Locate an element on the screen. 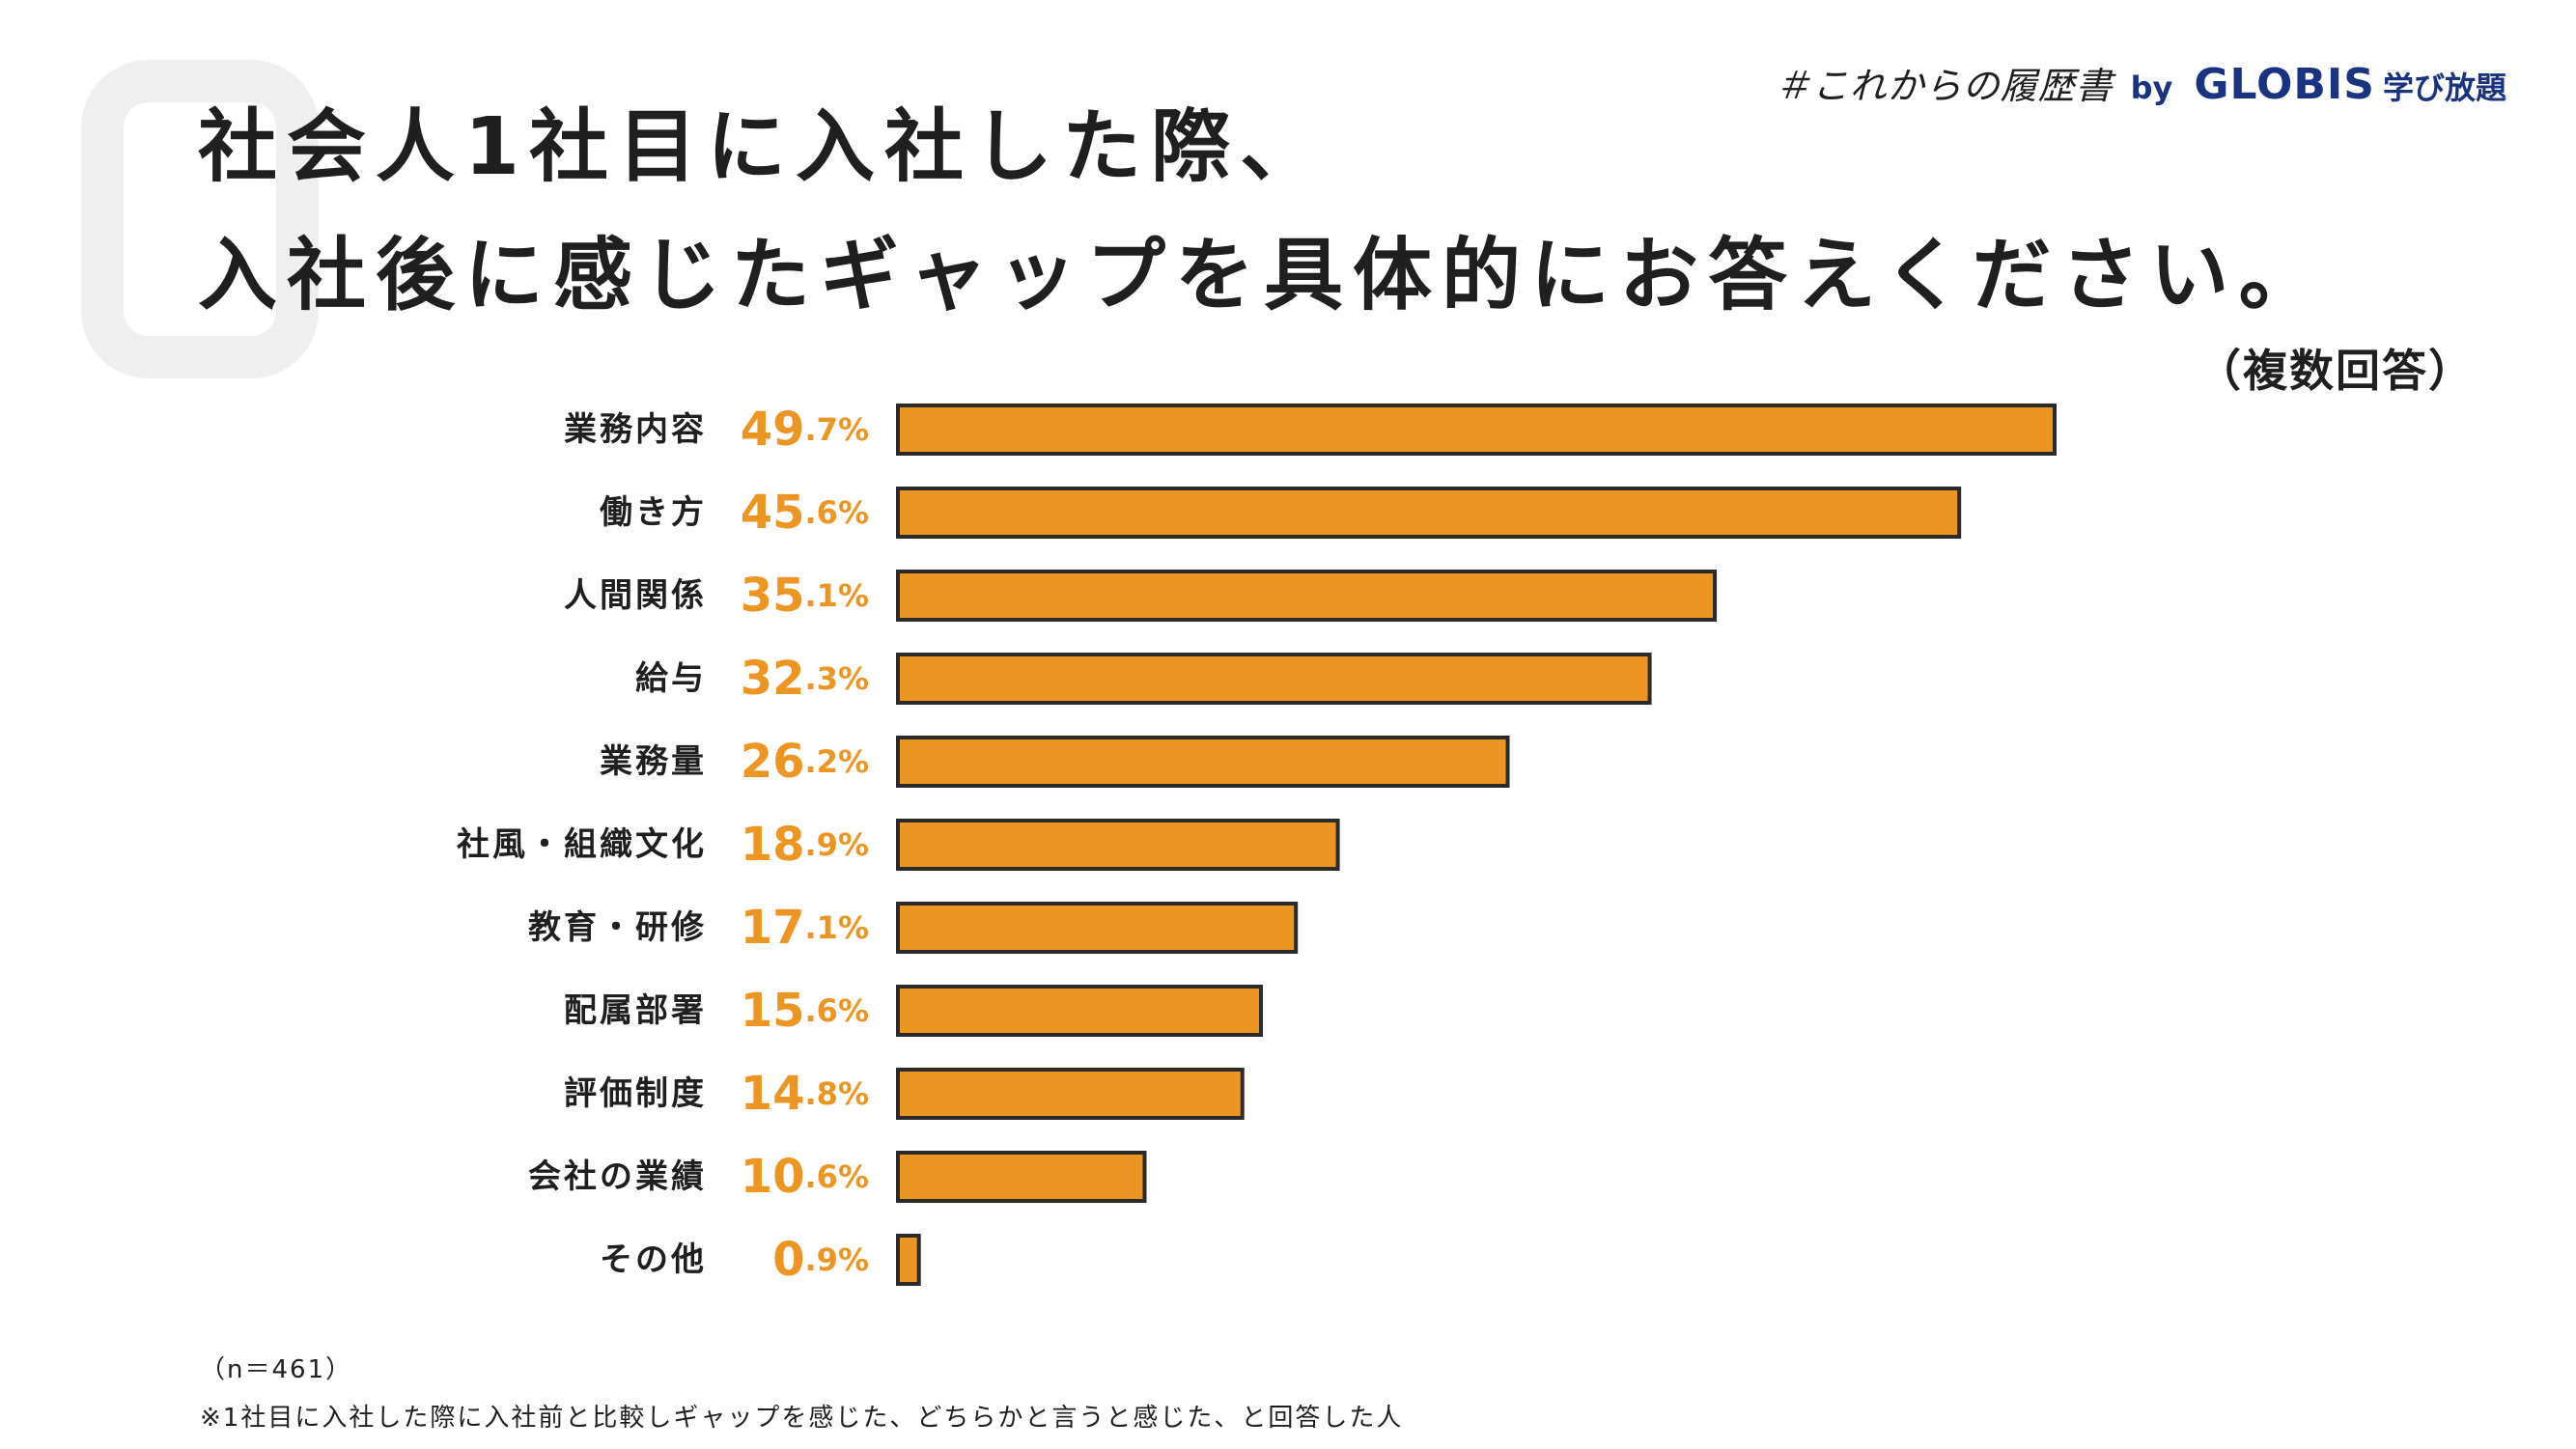  value-label: 0.9% is located at coordinates (821, 1260).